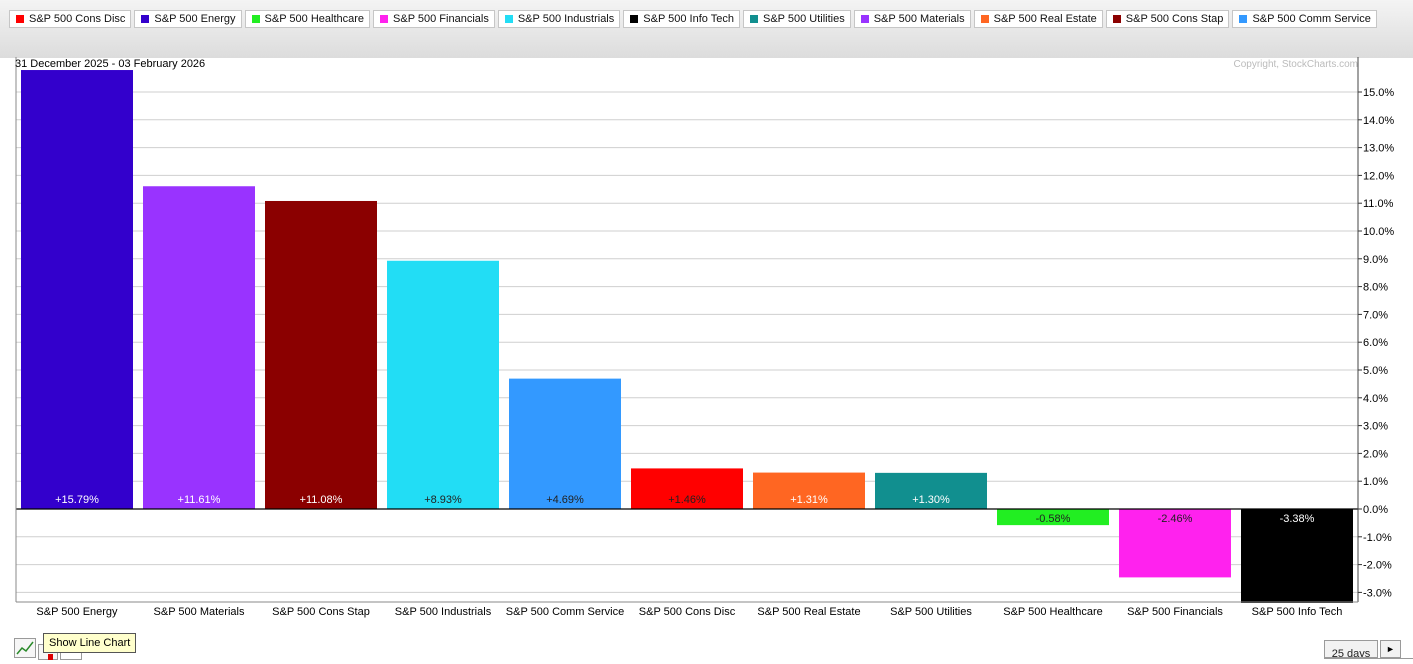 Image resolution: width=1413 pixels, height=664 pixels. I want to click on y-tick-label: 15.0%, so click(1378, 93).